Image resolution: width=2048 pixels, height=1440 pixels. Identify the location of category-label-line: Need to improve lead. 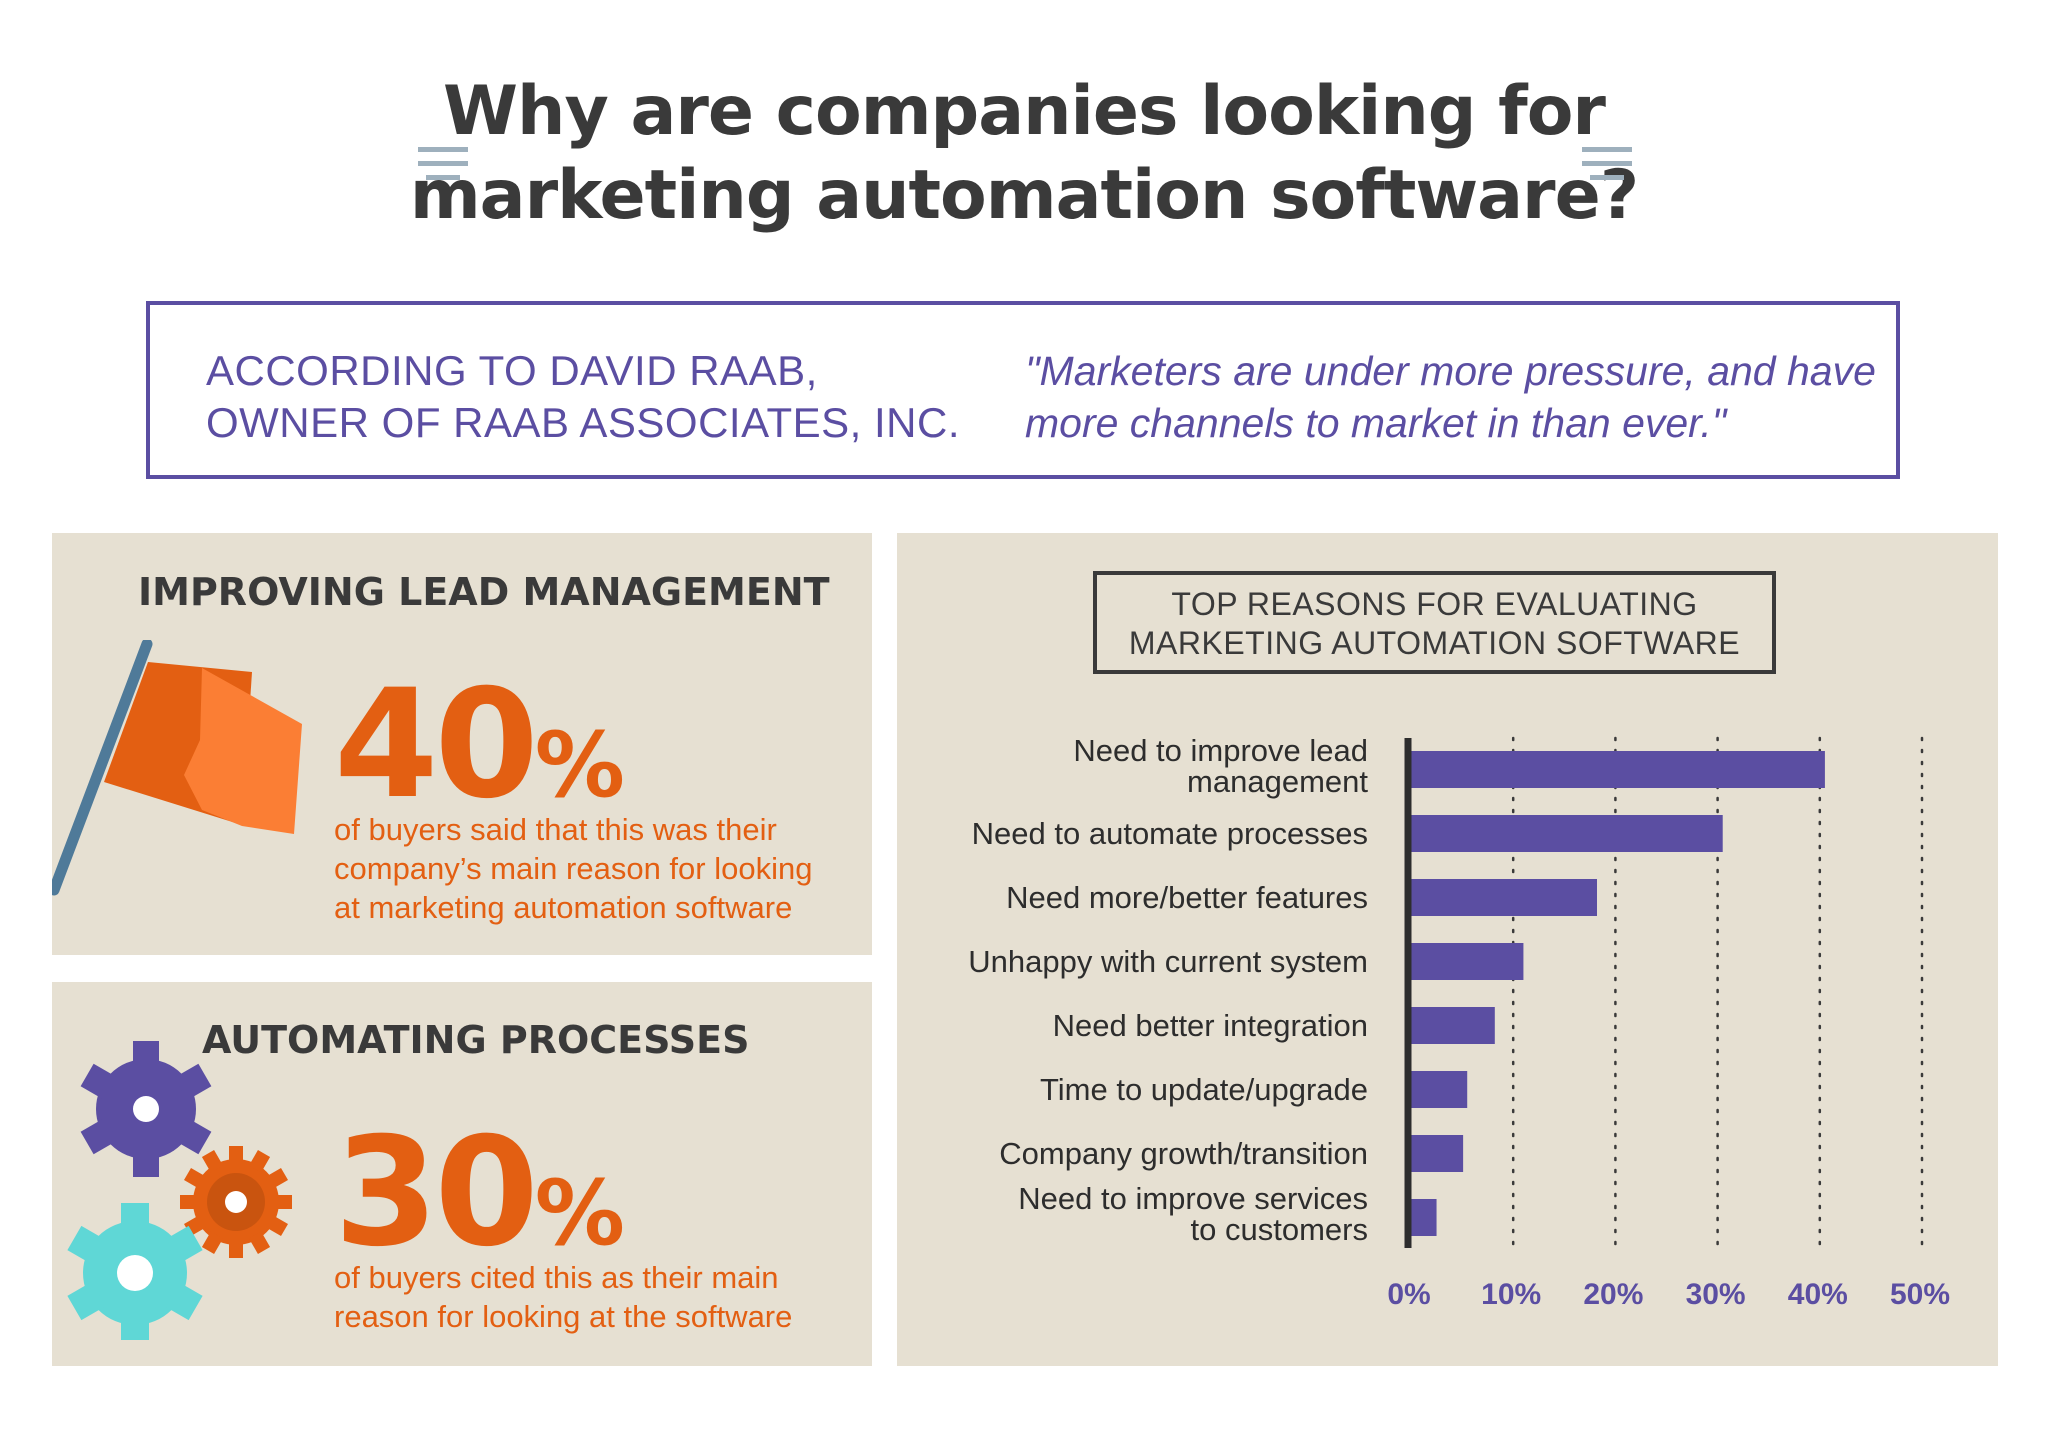
(1220, 750).